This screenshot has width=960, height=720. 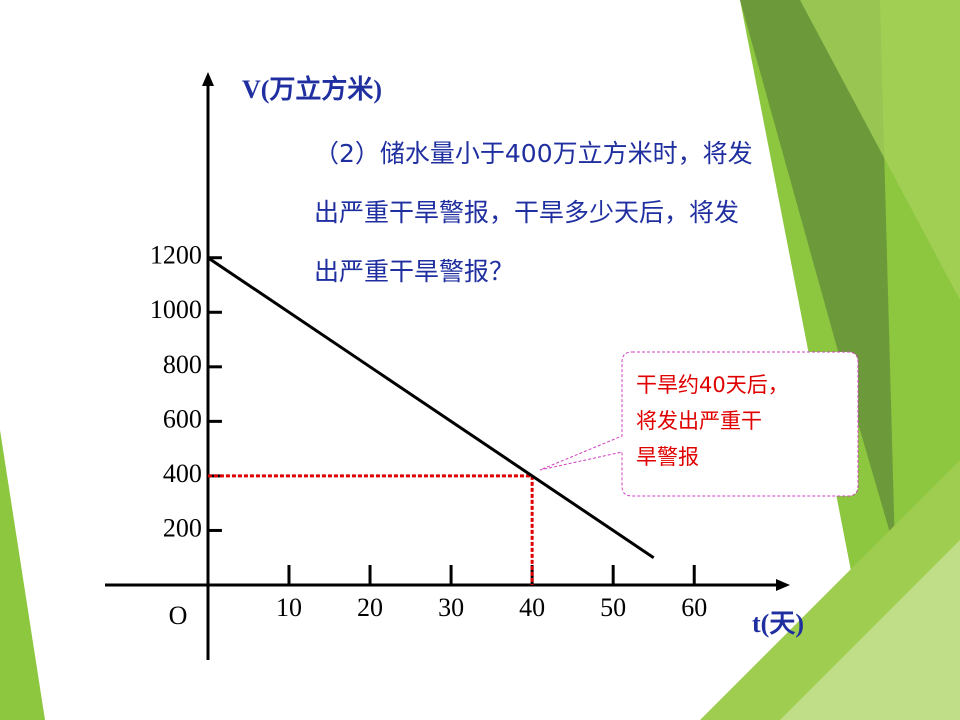 I want to click on origin-label: O, so click(x=178, y=615).